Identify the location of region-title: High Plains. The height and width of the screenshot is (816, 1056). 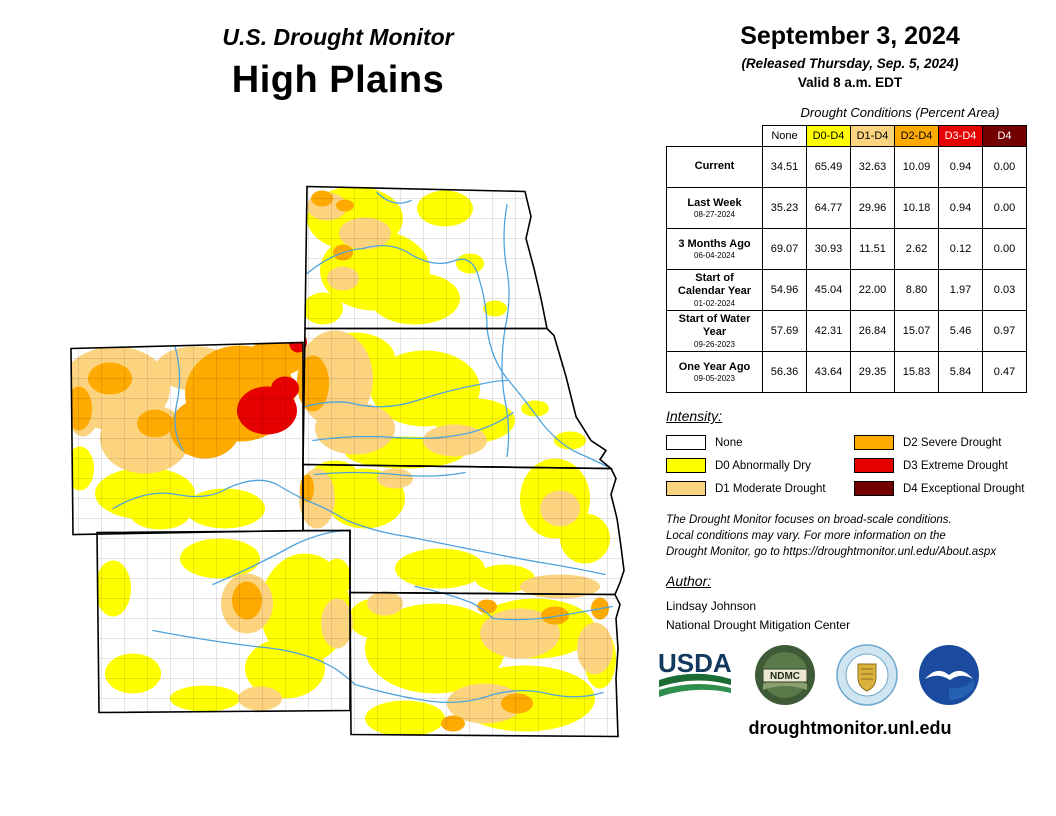
(338, 80).